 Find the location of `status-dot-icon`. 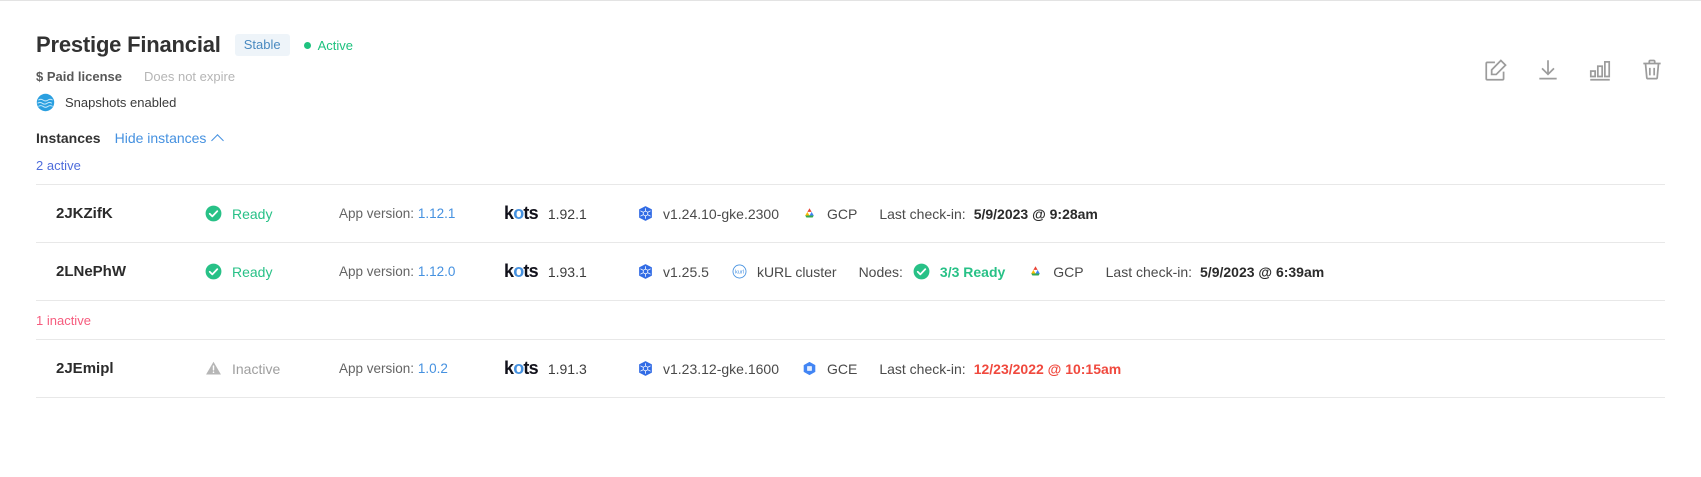

status-dot-icon is located at coordinates (307, 45).